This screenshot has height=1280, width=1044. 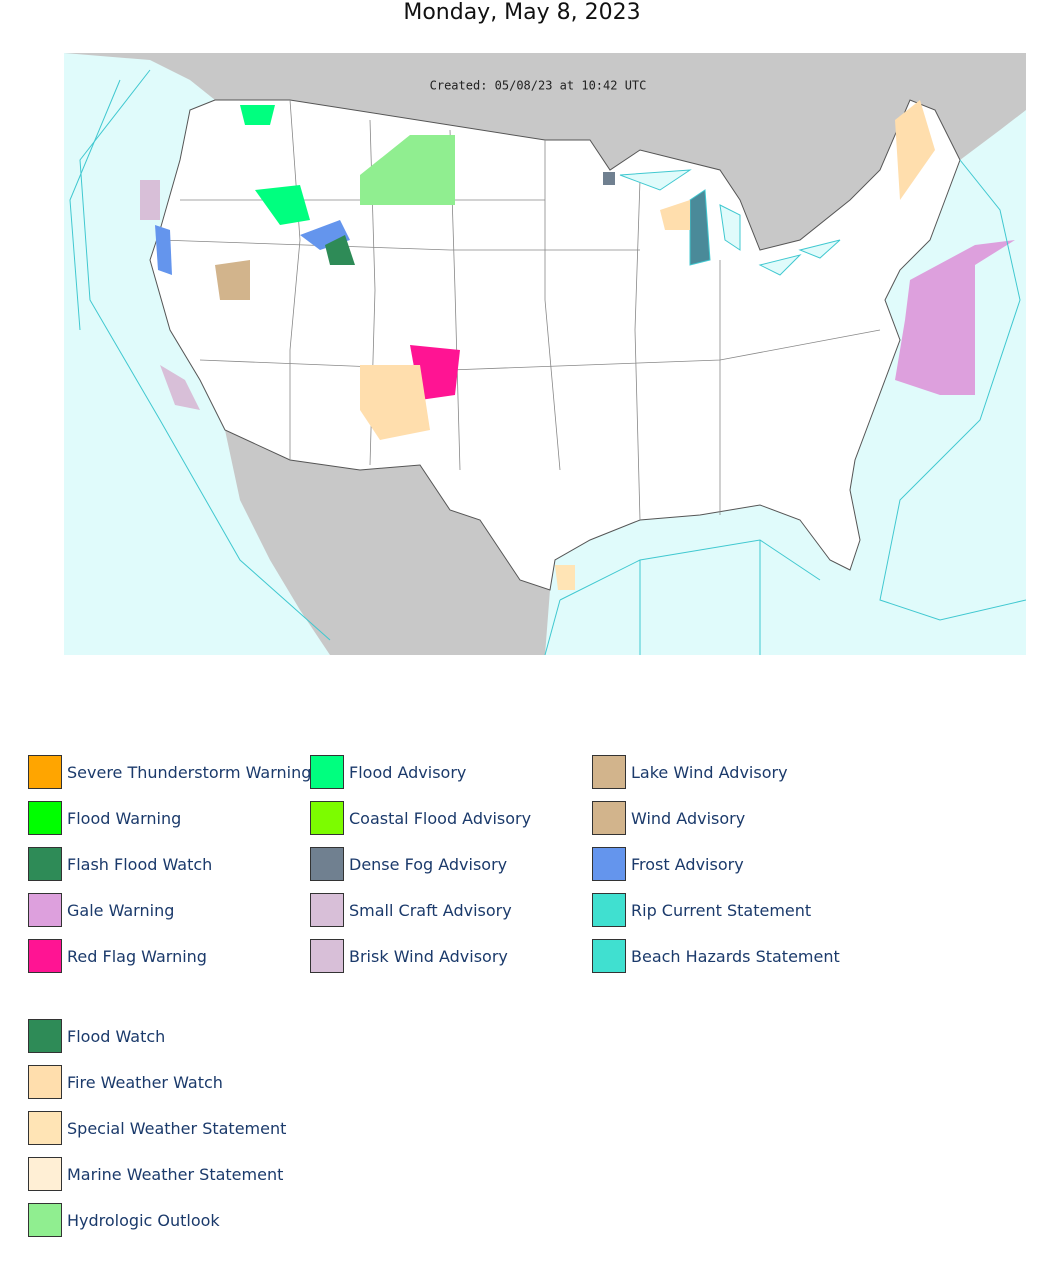 I want to click on legend-item: Lake Wind Advisory, so click(x=690, y=772).